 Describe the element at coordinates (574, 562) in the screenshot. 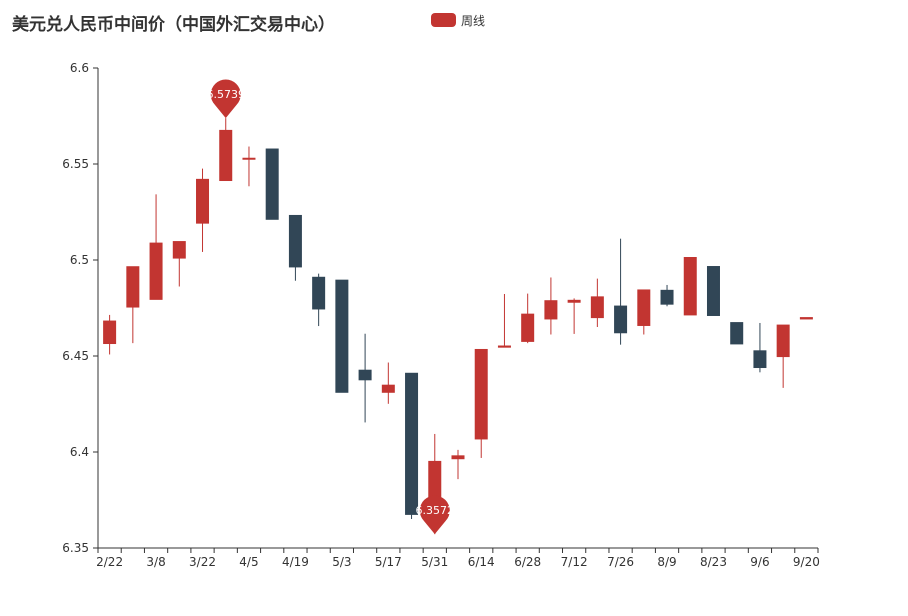

I see `x-tick-label: 7/12` at that location.